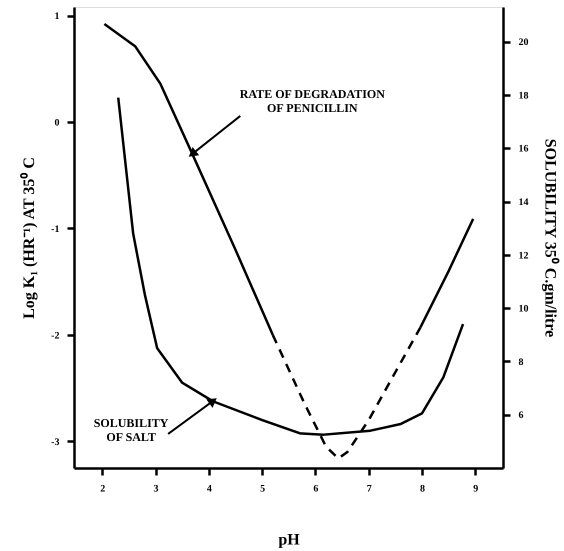  What do you see at coordinates (131, 430) in the screenshot?
I see `annotation: SOLUBILITY OF SALT` at bounding box center [131, 430].